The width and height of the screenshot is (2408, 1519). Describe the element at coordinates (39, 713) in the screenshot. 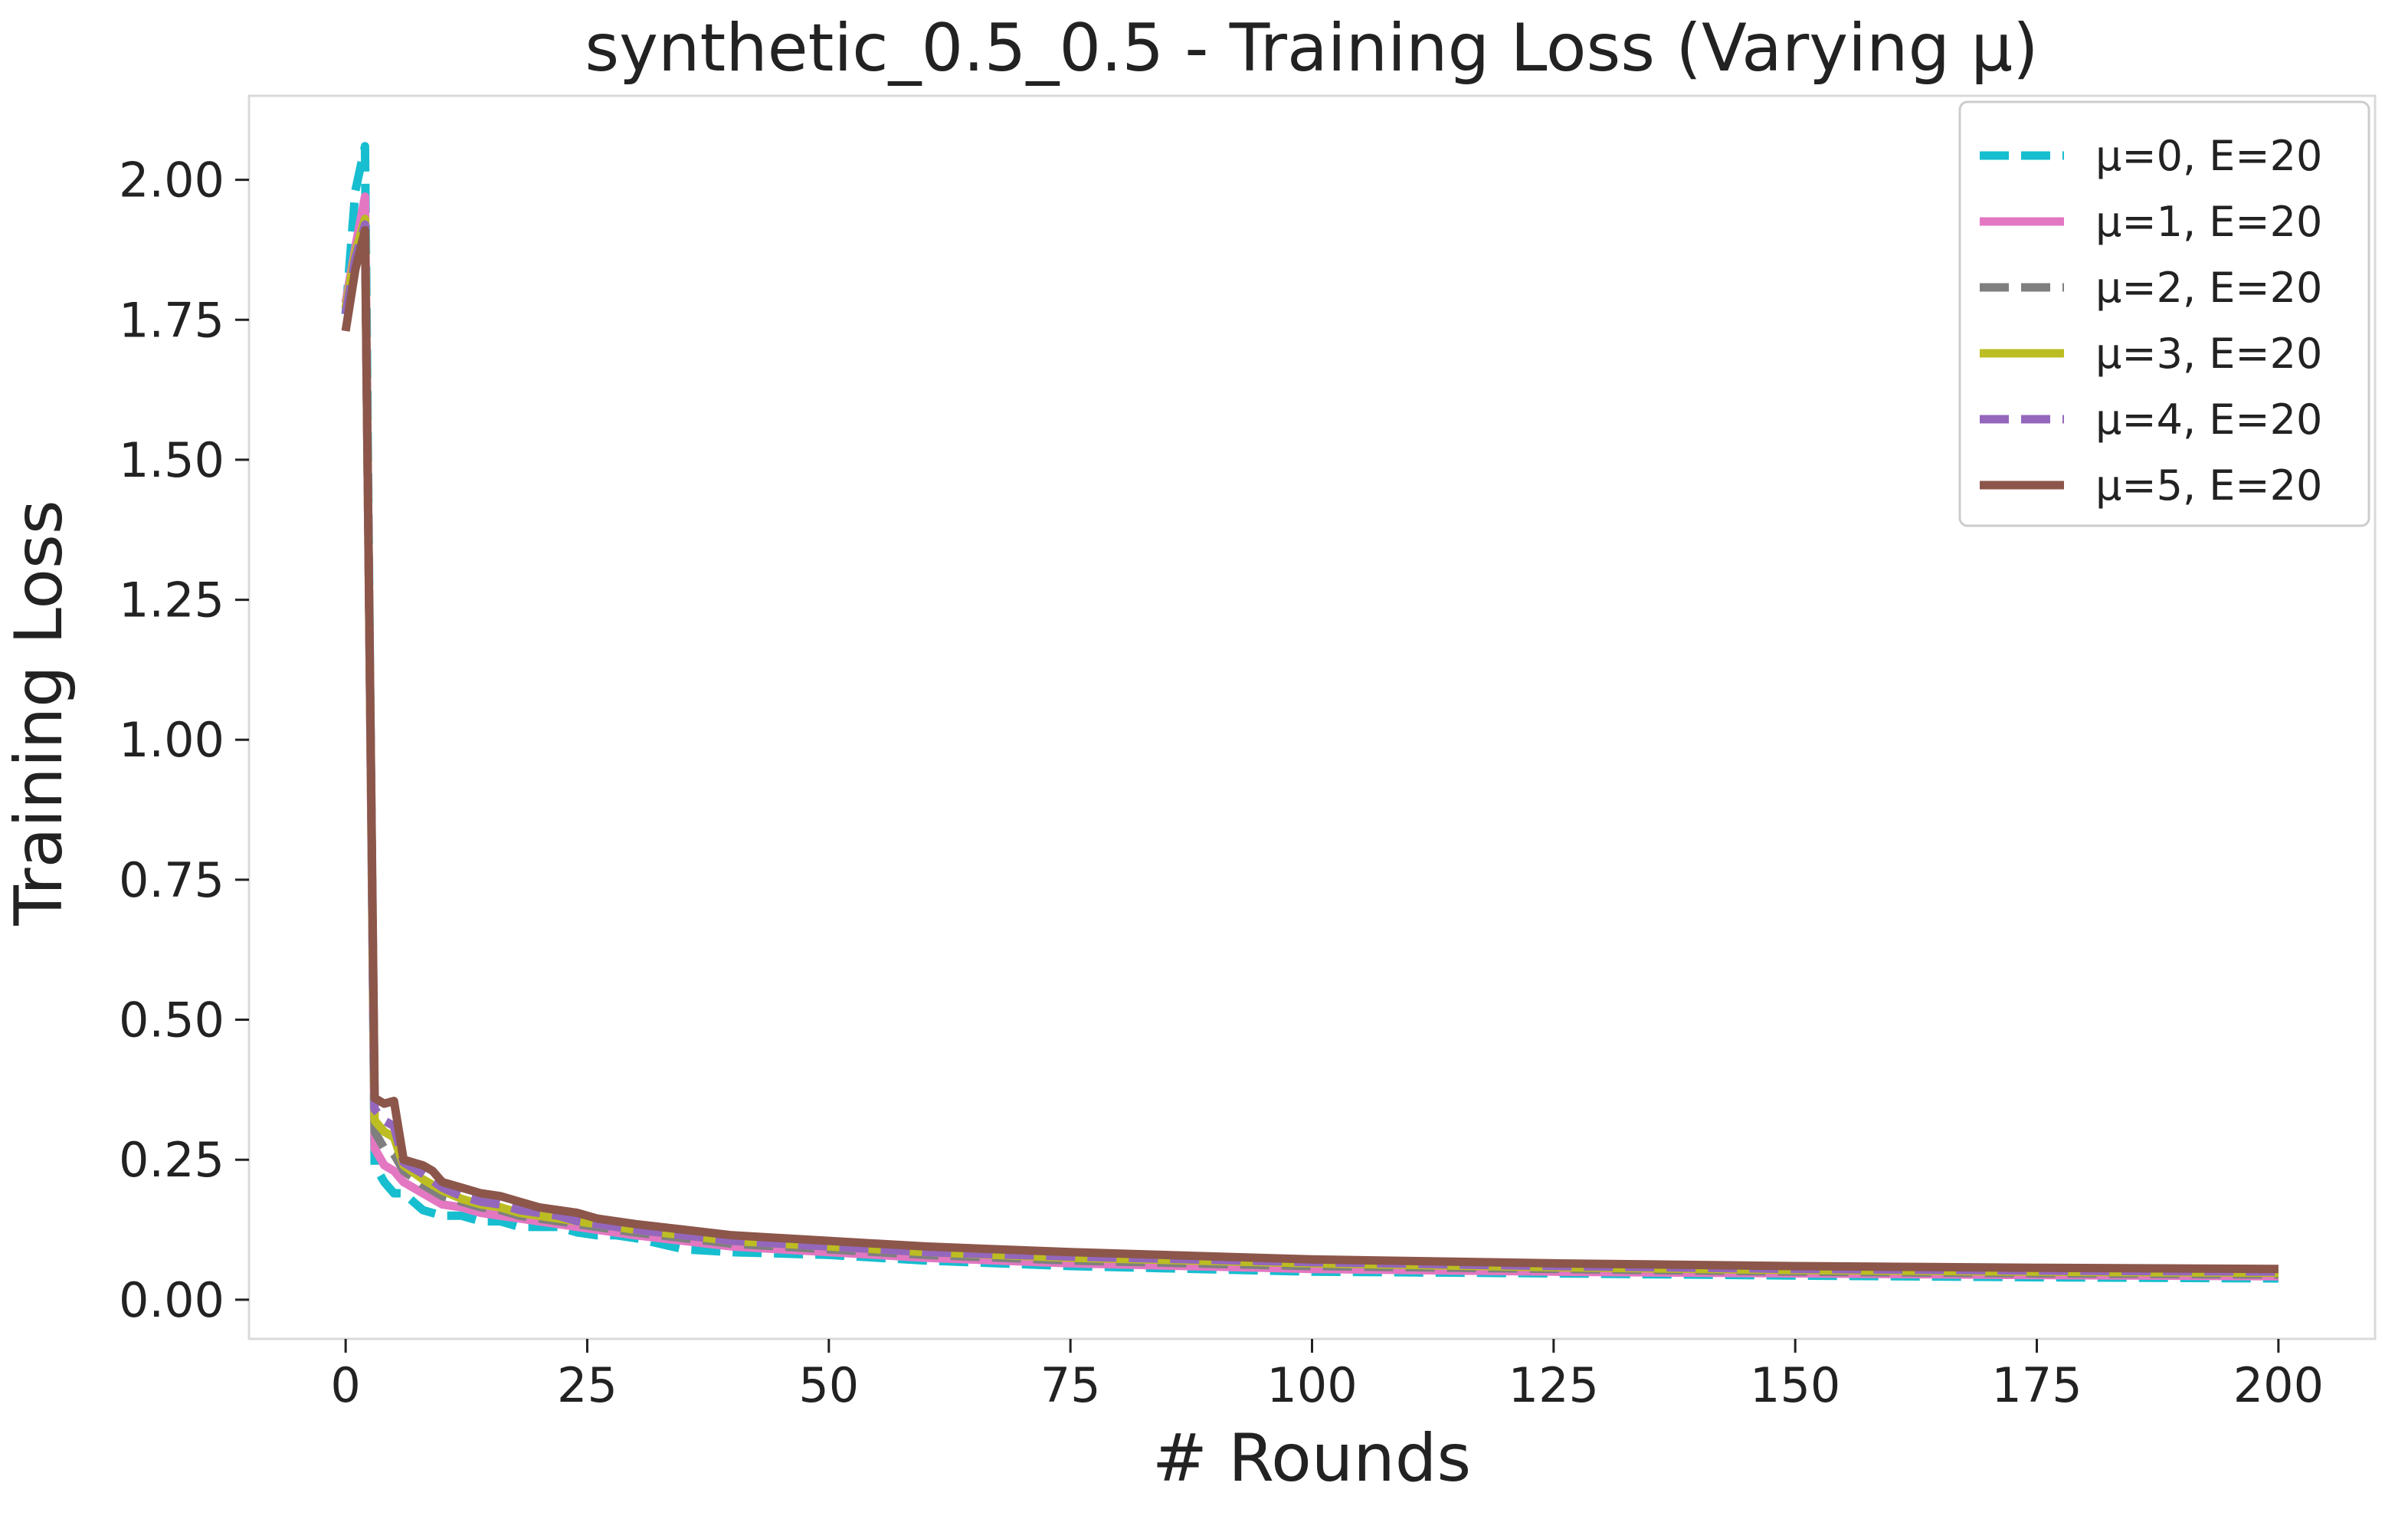

I see `y-axis-label: Training Loss` at that location.